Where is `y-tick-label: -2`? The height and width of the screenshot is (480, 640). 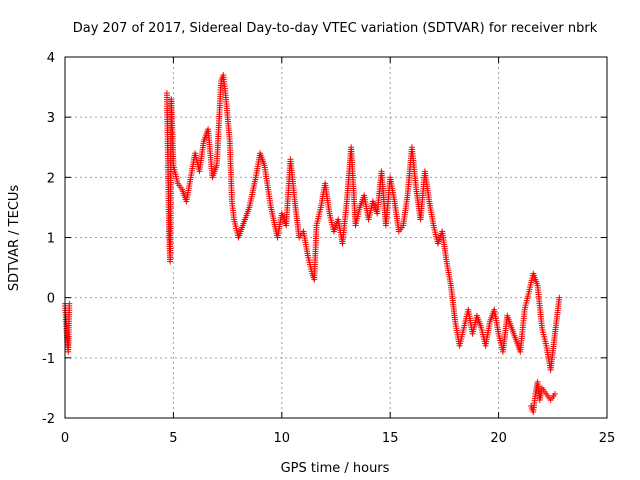
y-tick-label: -2 is located at coordinates (48, 419).